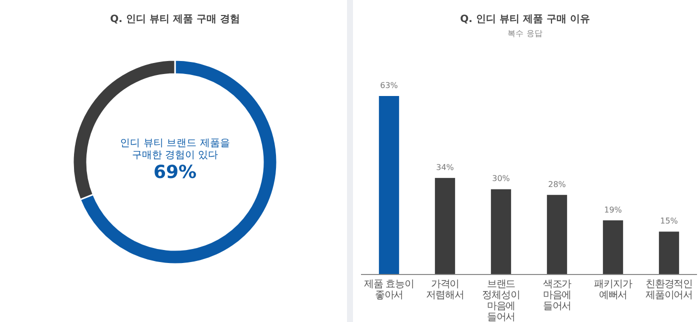  Describe the element at coordinates (175, 149) in the screenshot. I see `text: 인디 뷰티 브랜드 제품을 구매한 경험이 있다` at that location.